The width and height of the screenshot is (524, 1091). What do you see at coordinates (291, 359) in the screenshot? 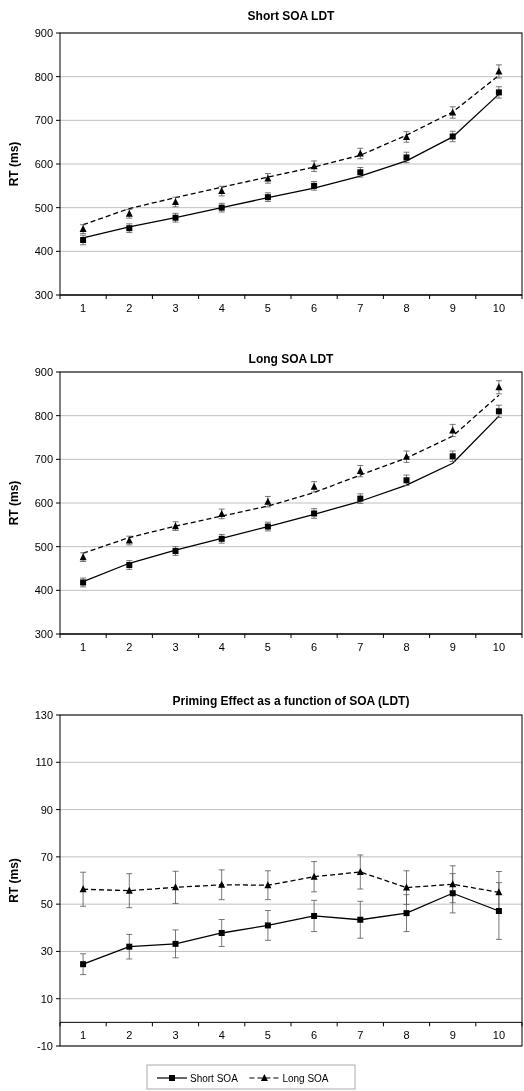
I see `chart-title: Long SOA LDT` at bounding box center [291, 359].